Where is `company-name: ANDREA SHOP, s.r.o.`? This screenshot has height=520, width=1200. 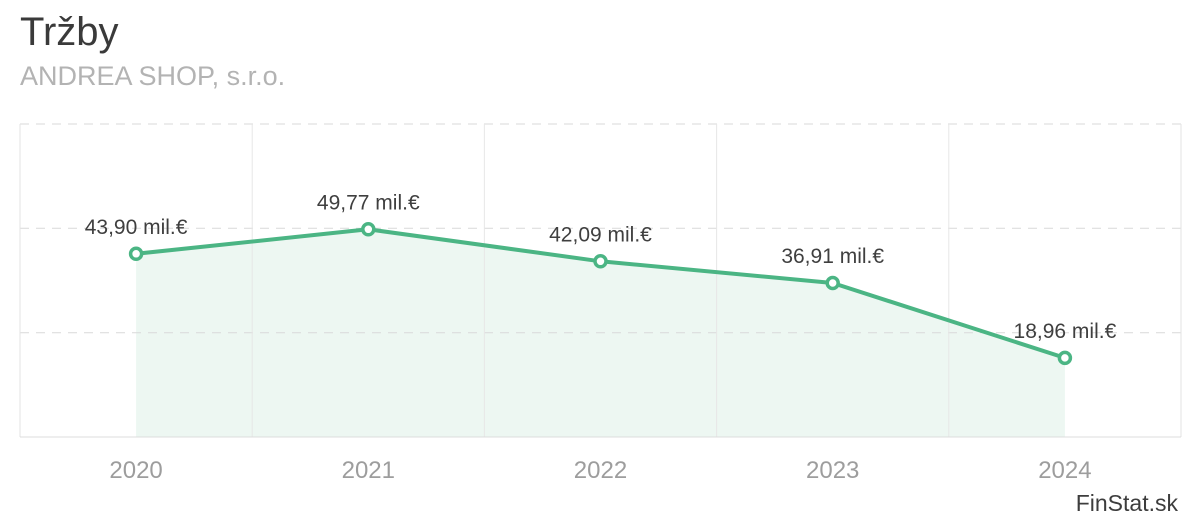 company-name: ANDREA SHOP, s.r.o. is located at coordinates (153, 76).